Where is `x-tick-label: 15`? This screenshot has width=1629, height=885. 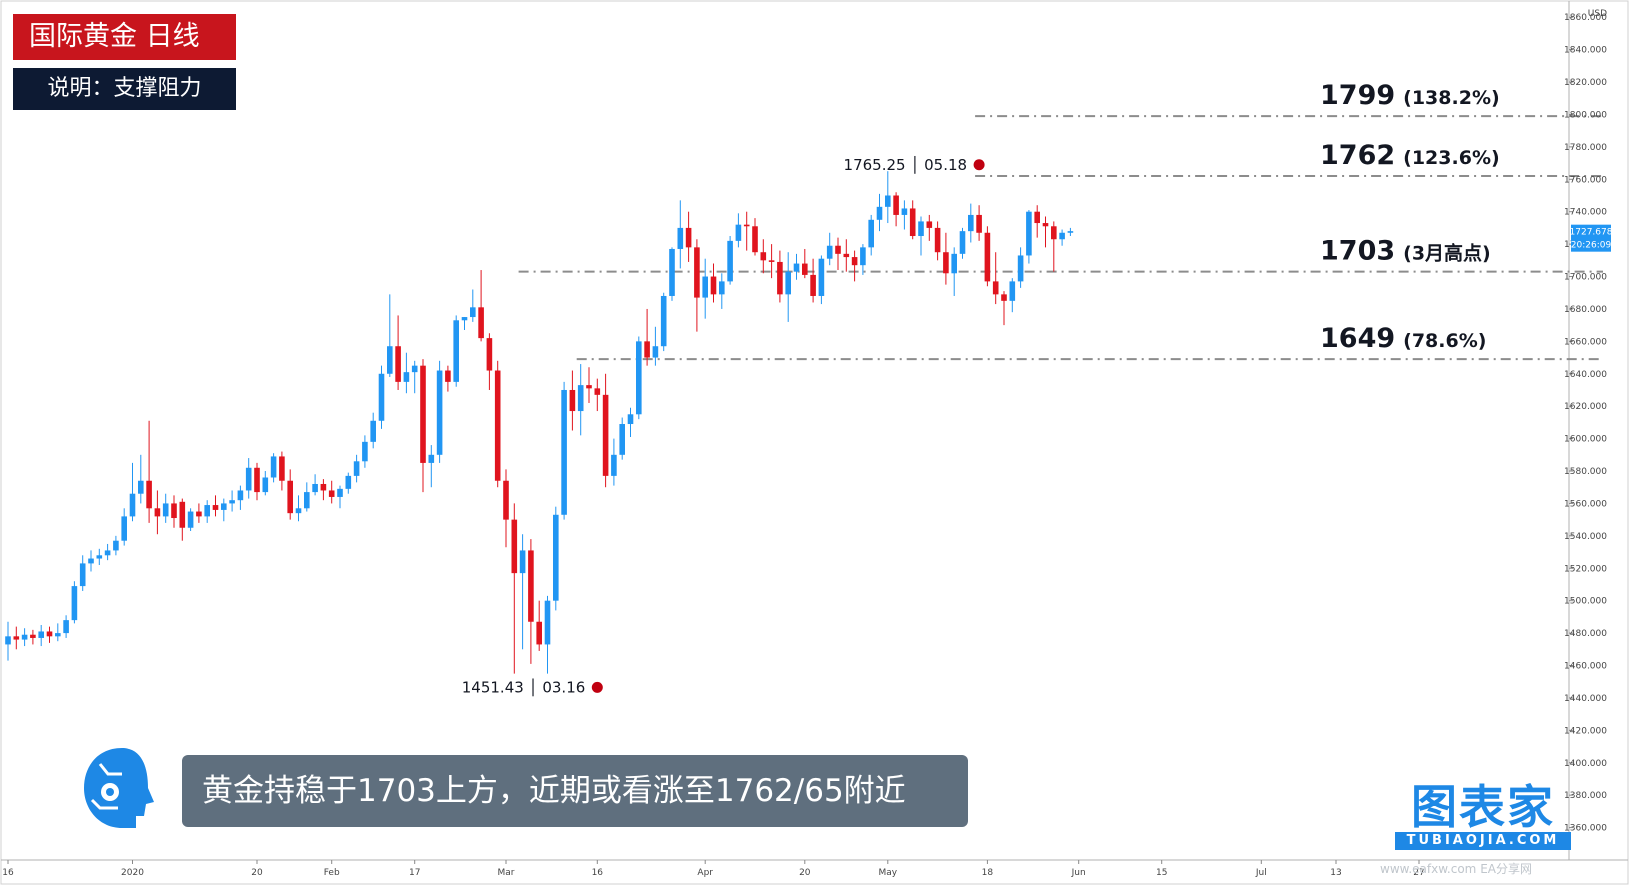
x-tick-label: 15 is located at coordinates (1161, 873).